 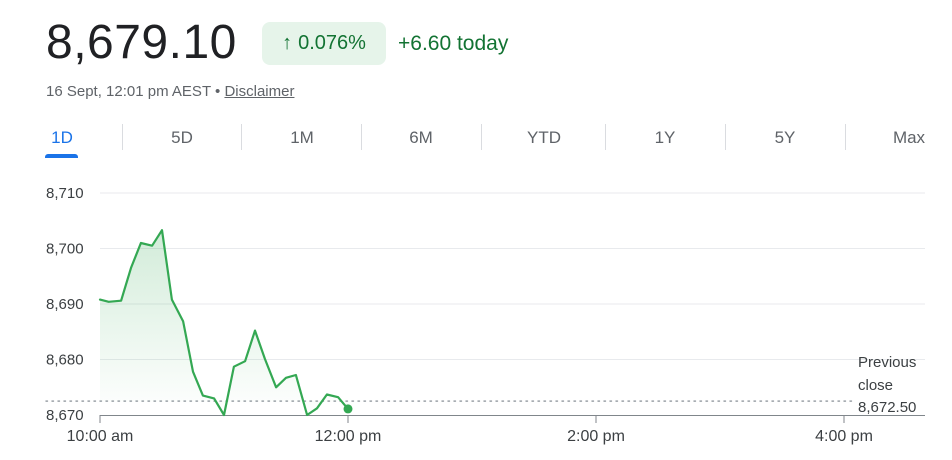 I want to click on x-tick-label: 12:00 pm, so click(x=348, y=436).